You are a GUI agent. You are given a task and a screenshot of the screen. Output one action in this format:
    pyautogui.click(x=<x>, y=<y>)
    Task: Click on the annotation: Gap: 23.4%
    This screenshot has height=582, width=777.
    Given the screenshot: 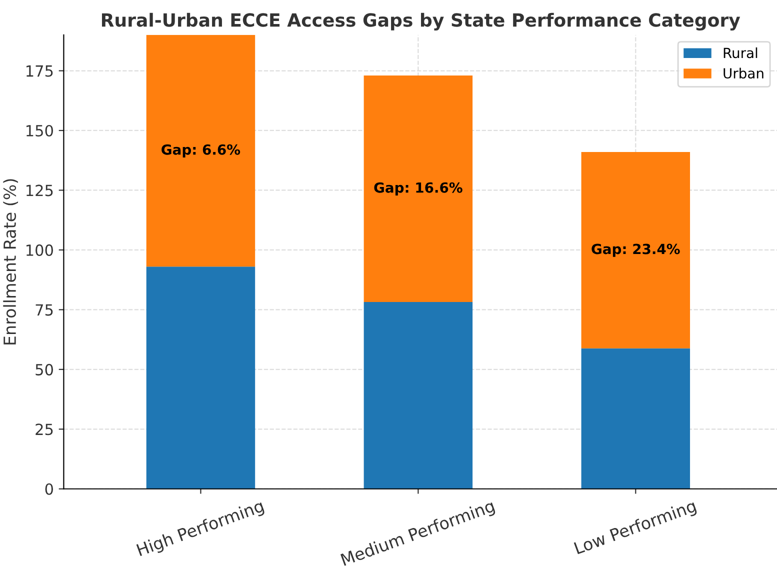 What is the action you would take?
    pyautogui.click(x=636, y=250)
    